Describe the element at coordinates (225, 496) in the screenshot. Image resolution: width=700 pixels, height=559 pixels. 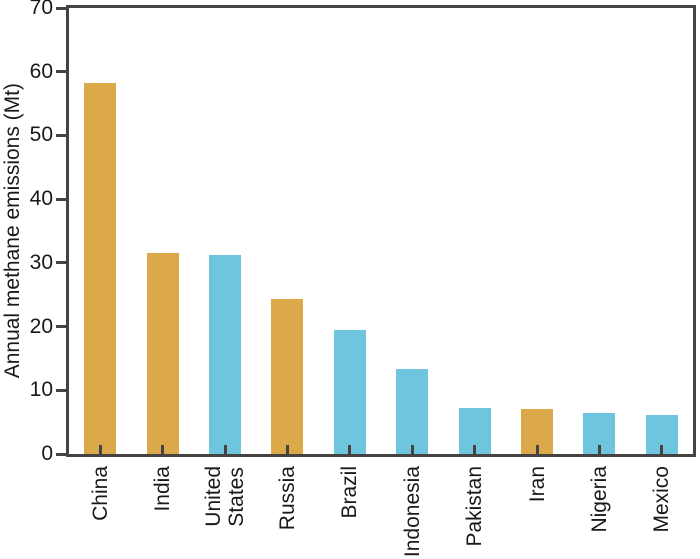
I see `x-label-text: United States` at that location.